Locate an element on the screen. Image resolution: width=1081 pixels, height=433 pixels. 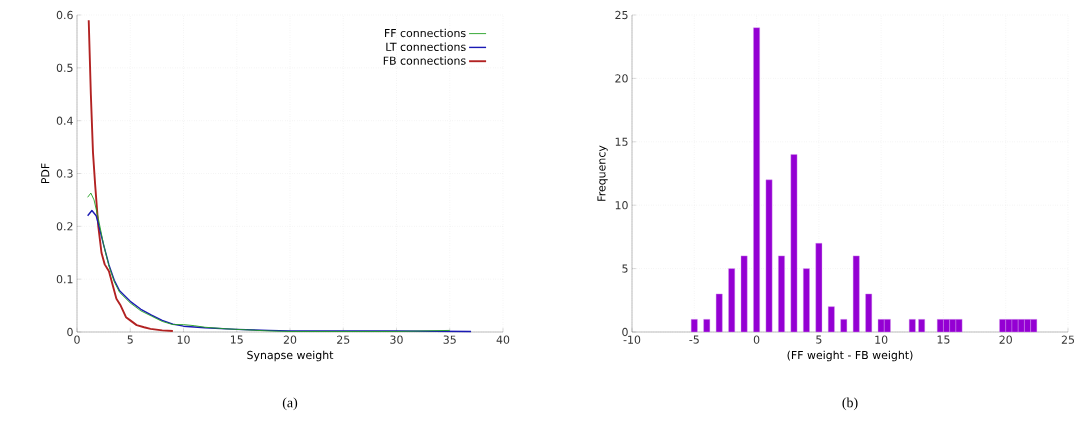
y-tick-label: 25 is located at coordinates (621, 15).